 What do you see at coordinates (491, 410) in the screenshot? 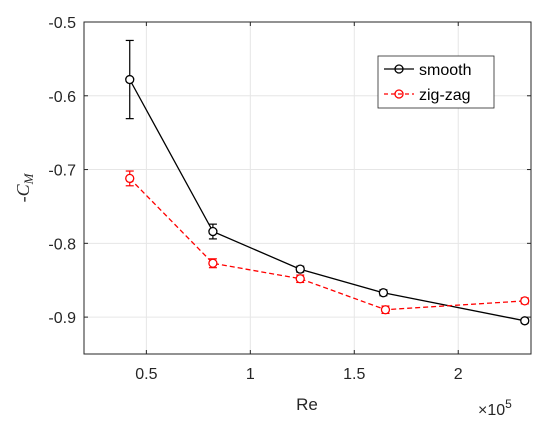
I see `x-exponent-base: ×10` at bounding box center [491, 410].